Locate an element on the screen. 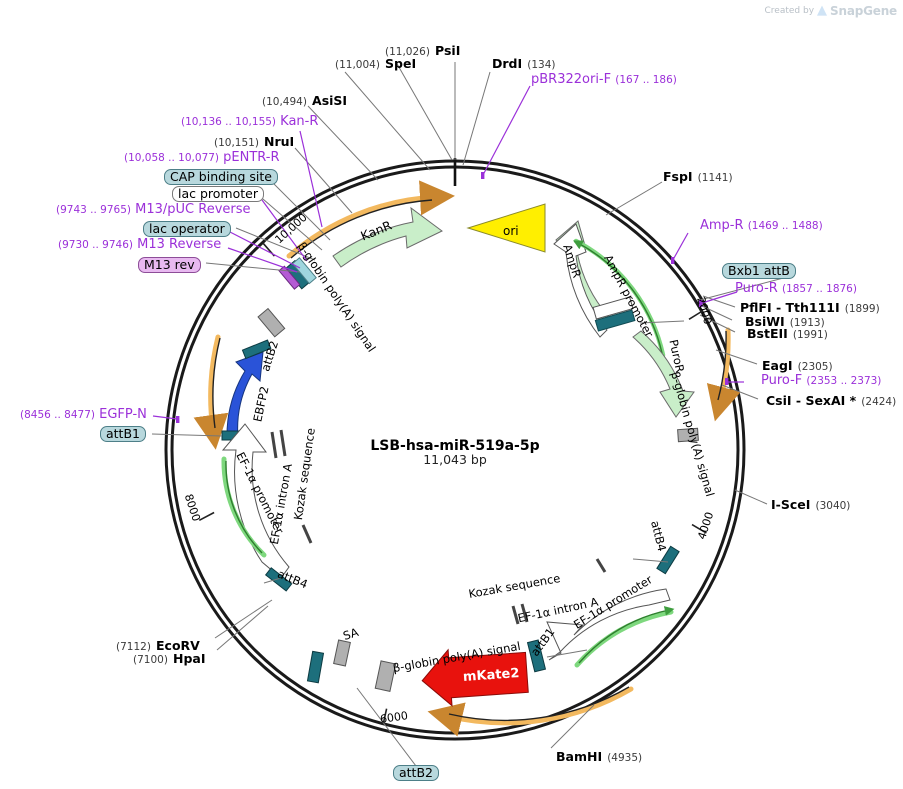  site-spei: (11,004) SpeI is located at coordinates (376, 63).